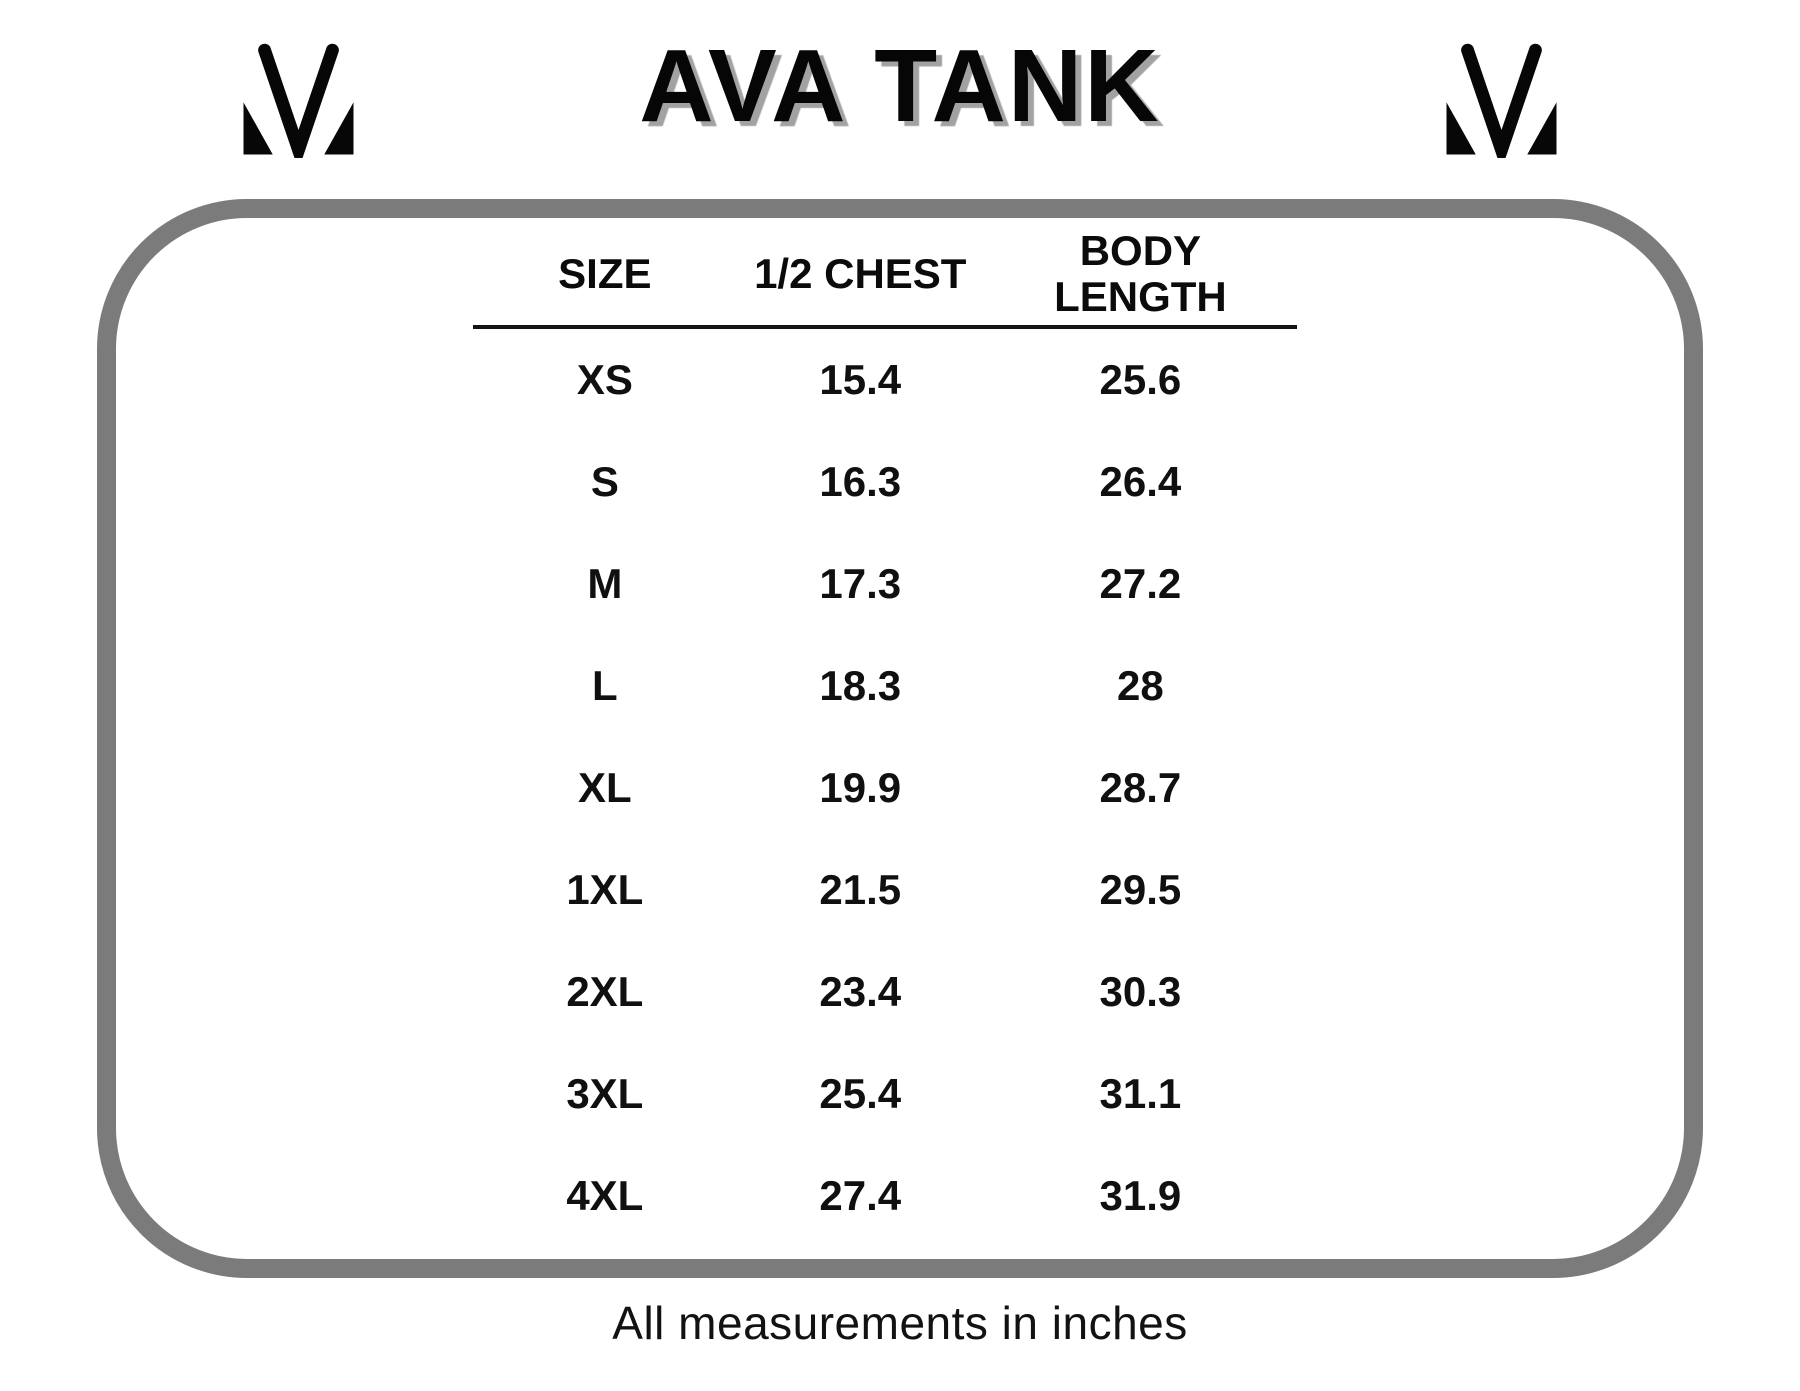 The height and width of the screenshot is (1391, 1800). I want to click on table-row: L 18.3 28, so click(885, 686).